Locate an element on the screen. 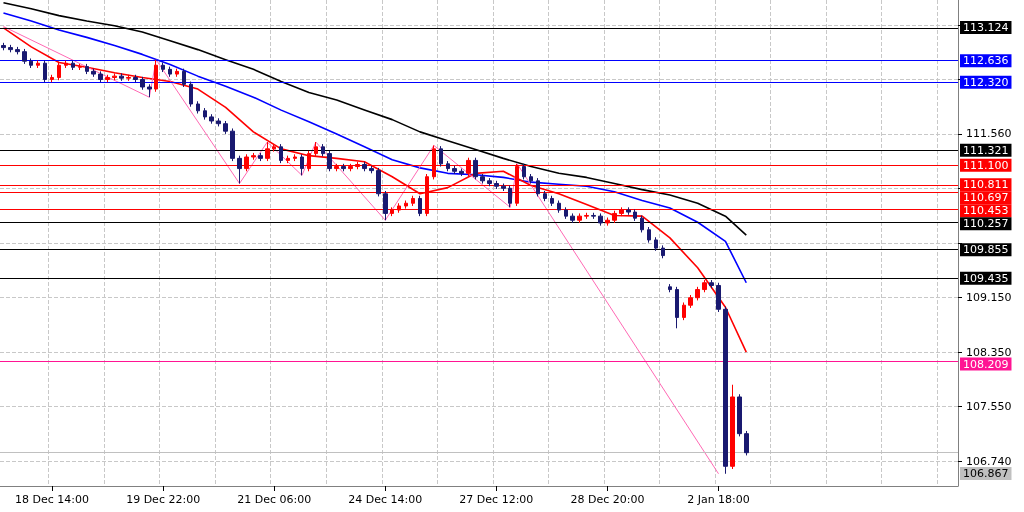 The image size is (1024, 512). ref-line-label: 110.257 is located at coordinates (986, 224).